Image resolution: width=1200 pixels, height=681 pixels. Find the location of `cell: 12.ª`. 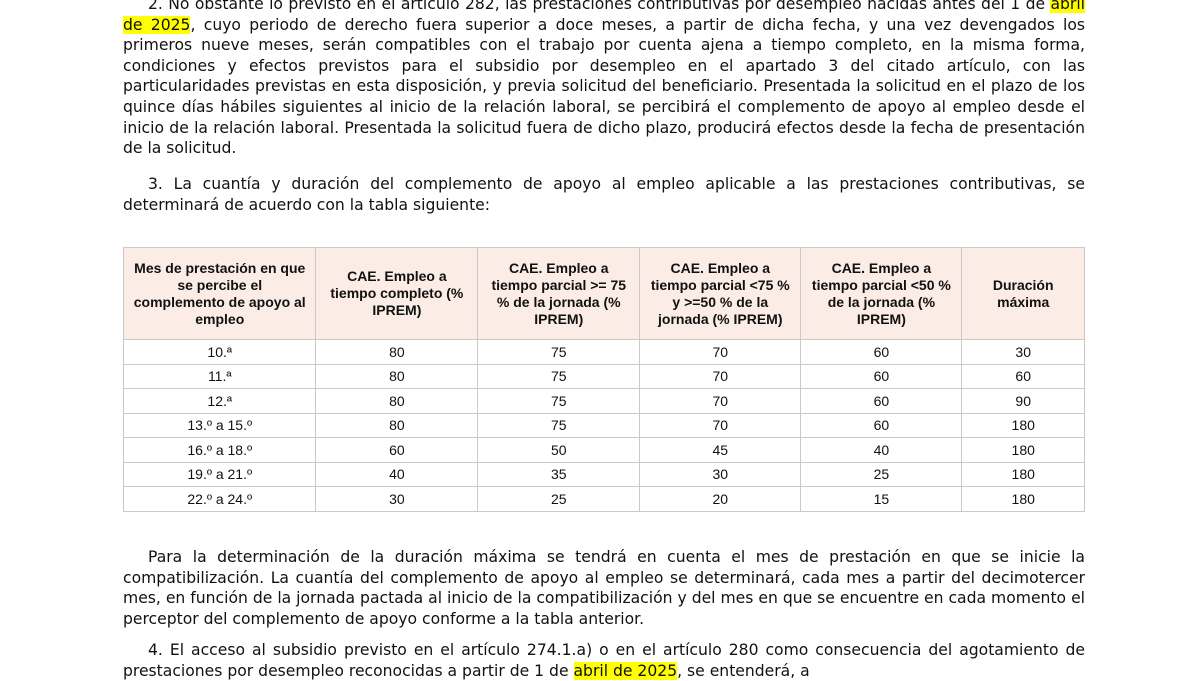

cell: 12.ª is located at coordinates (219, 401).